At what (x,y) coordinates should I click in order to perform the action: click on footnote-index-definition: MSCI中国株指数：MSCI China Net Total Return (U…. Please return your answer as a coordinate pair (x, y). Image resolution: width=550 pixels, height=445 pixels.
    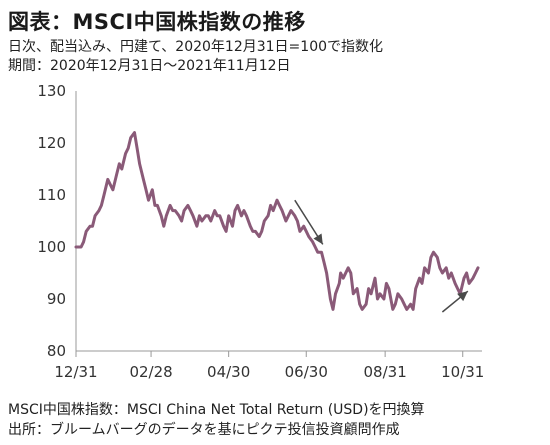
    Looking at the image, I should click on (216, 410).